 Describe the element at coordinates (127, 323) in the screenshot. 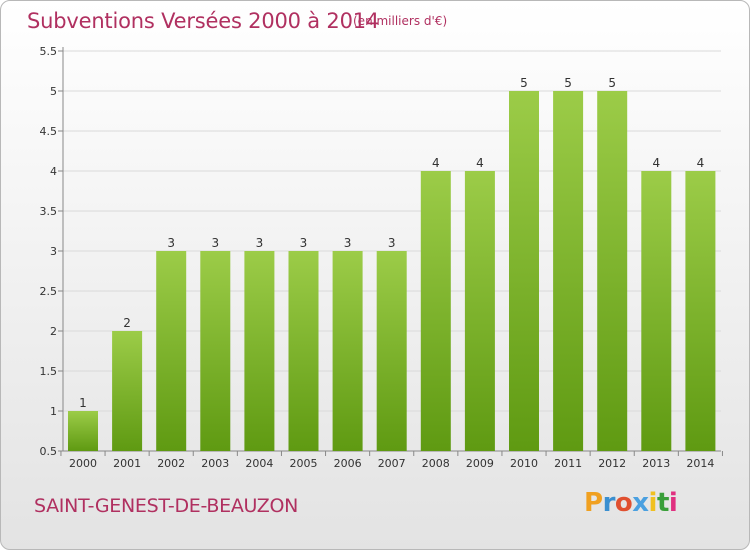

I see `data-label-2001: 2` at that location.